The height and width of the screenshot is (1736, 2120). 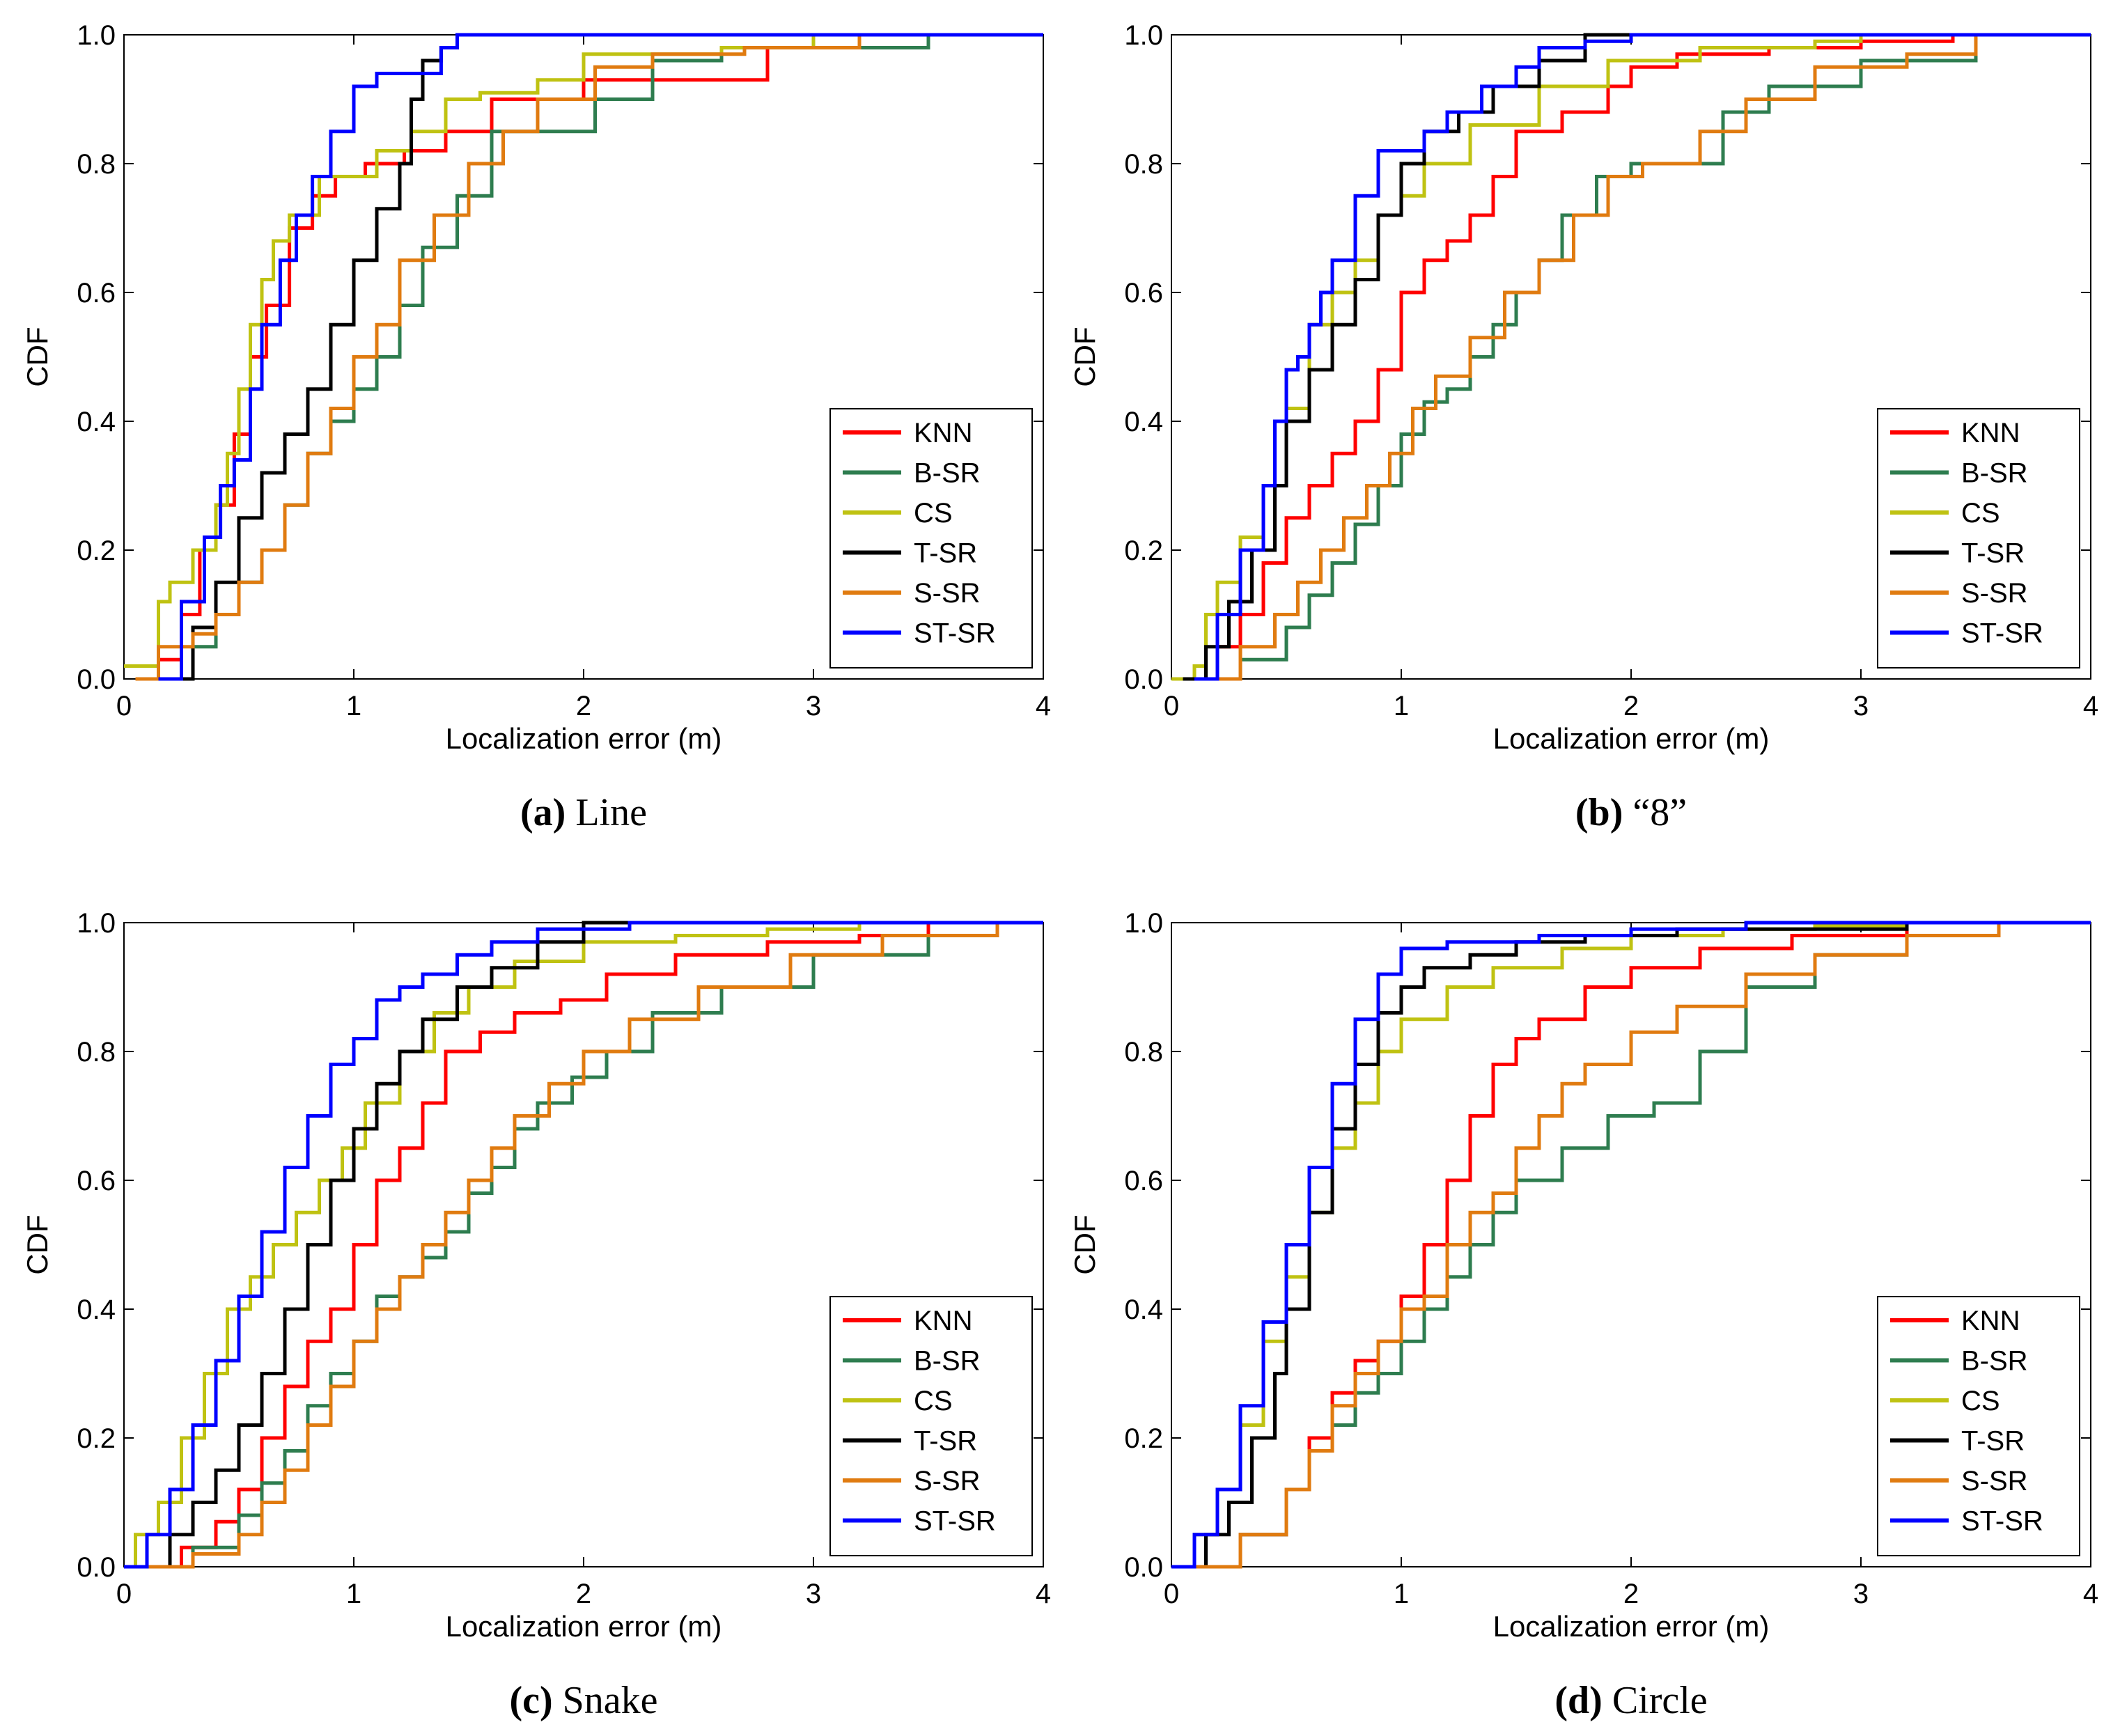 What do you see at coordinates (530, 1701) in the screenshot?
I see `caption-label: (c)` at bounding box center [530, 1701].